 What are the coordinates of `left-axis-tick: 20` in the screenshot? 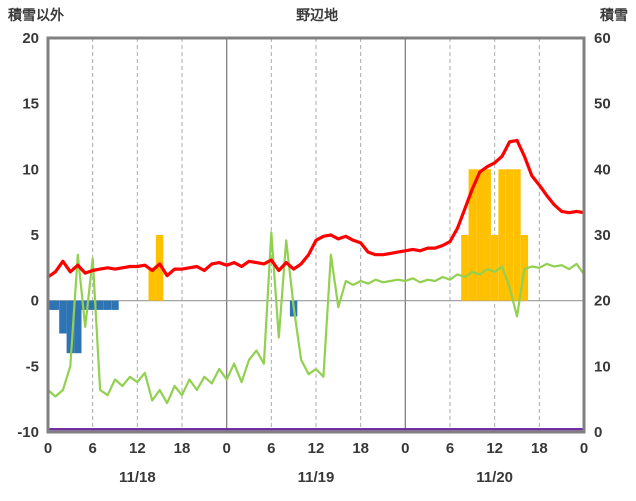 It's located at (30, 38).